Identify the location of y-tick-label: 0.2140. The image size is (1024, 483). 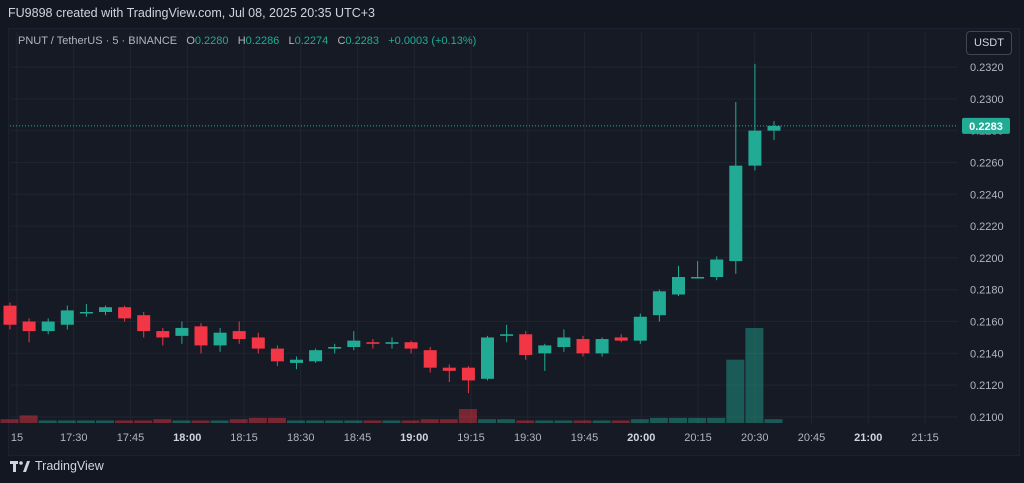
(987, 354).